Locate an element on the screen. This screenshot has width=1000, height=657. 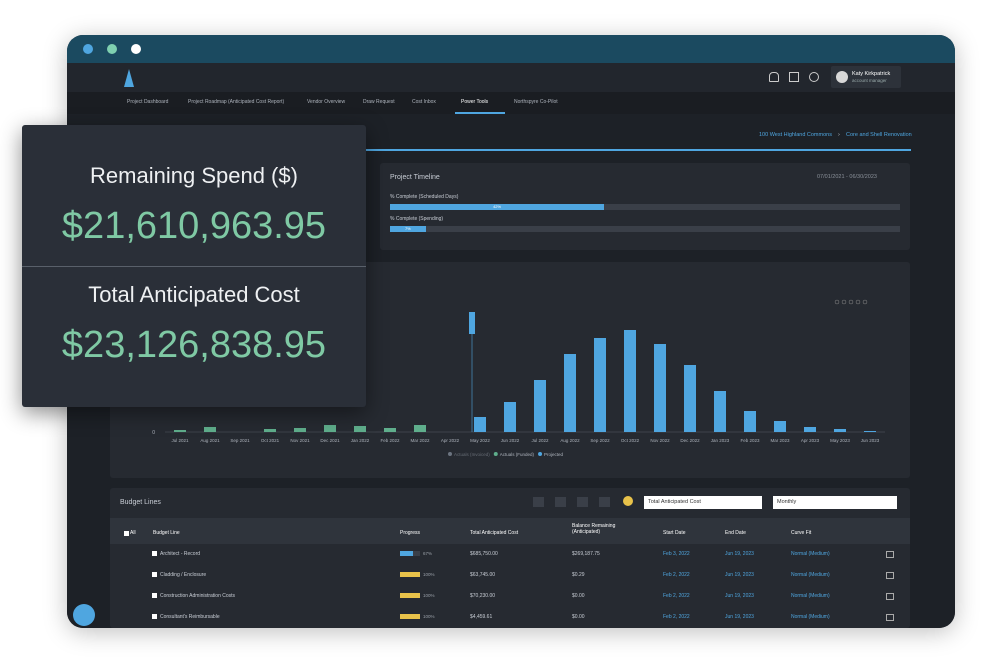
breadcrumb: Core and Shell Renovation is located at coordinates (879, 135).